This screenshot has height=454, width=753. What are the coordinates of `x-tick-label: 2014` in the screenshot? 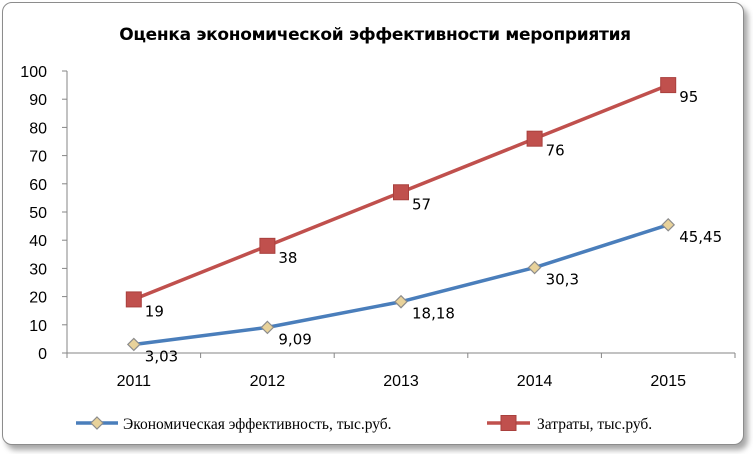 It's located at (535, 381).